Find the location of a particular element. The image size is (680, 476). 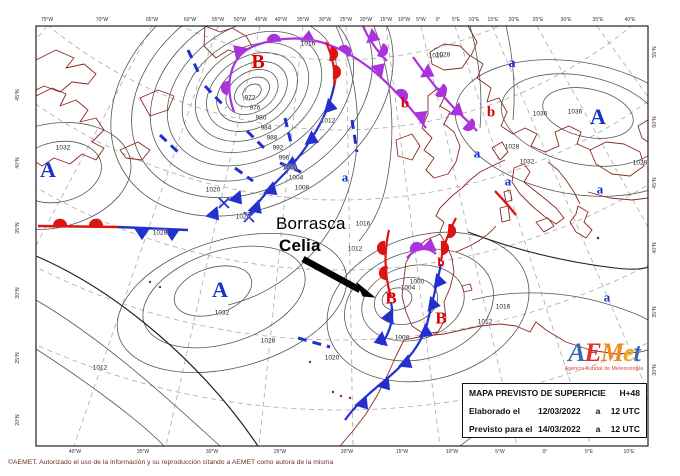

warm-front-celia is located at coordinates (384, 263).